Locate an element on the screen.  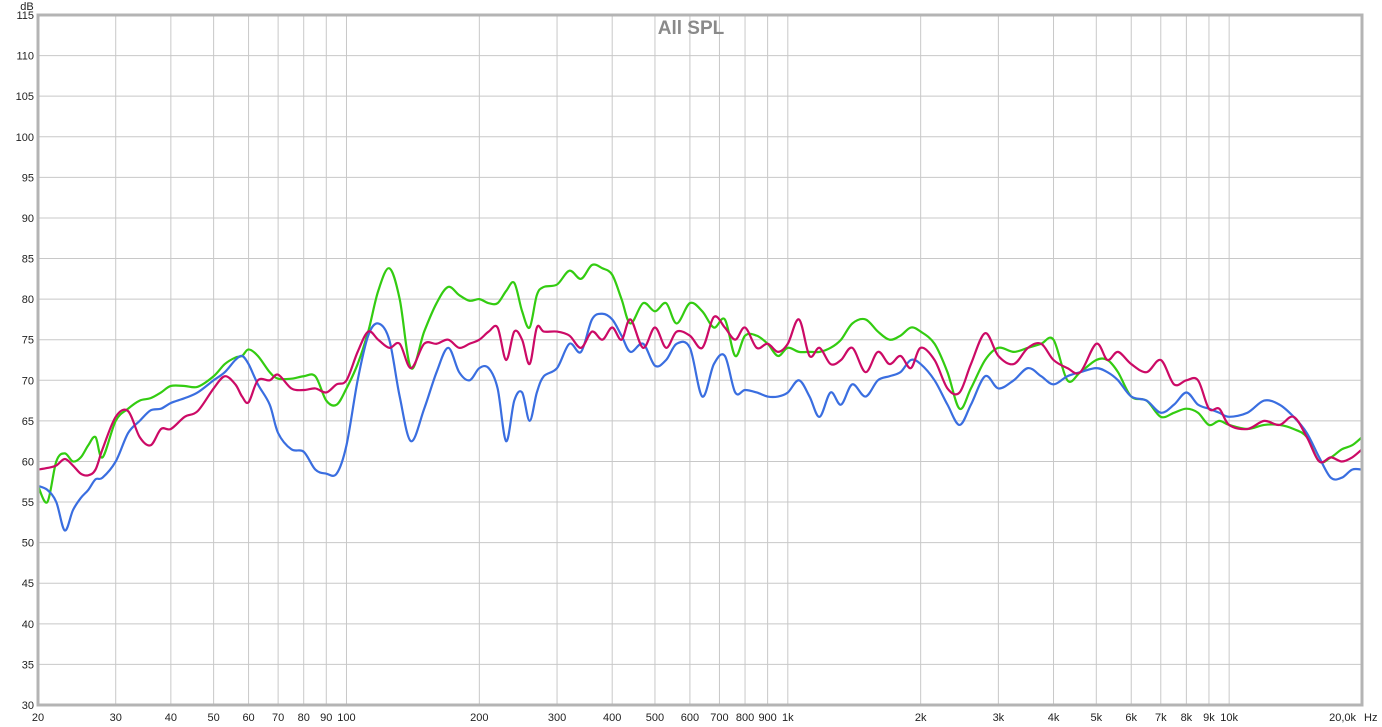
x-tick-label: 50 is located at coordinates (213, 718).